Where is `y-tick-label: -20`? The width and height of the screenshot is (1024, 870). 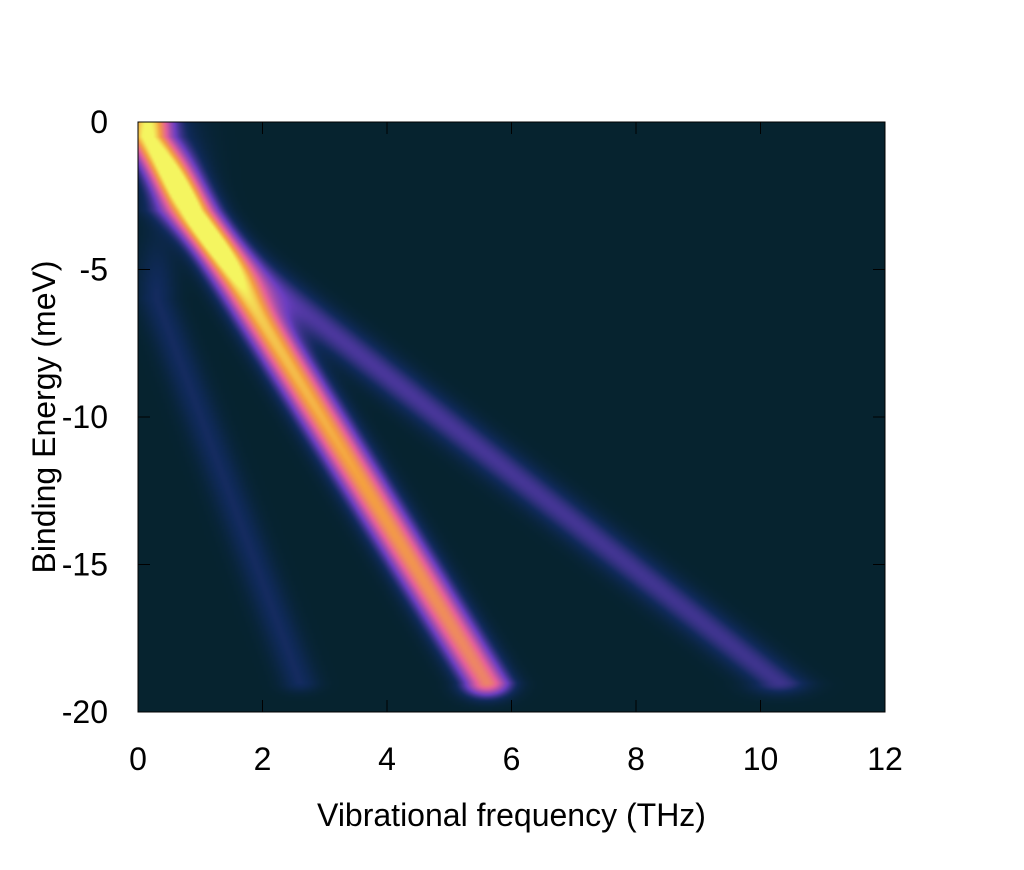
y-tick-label: -20 is located at coordinates (85, 712).